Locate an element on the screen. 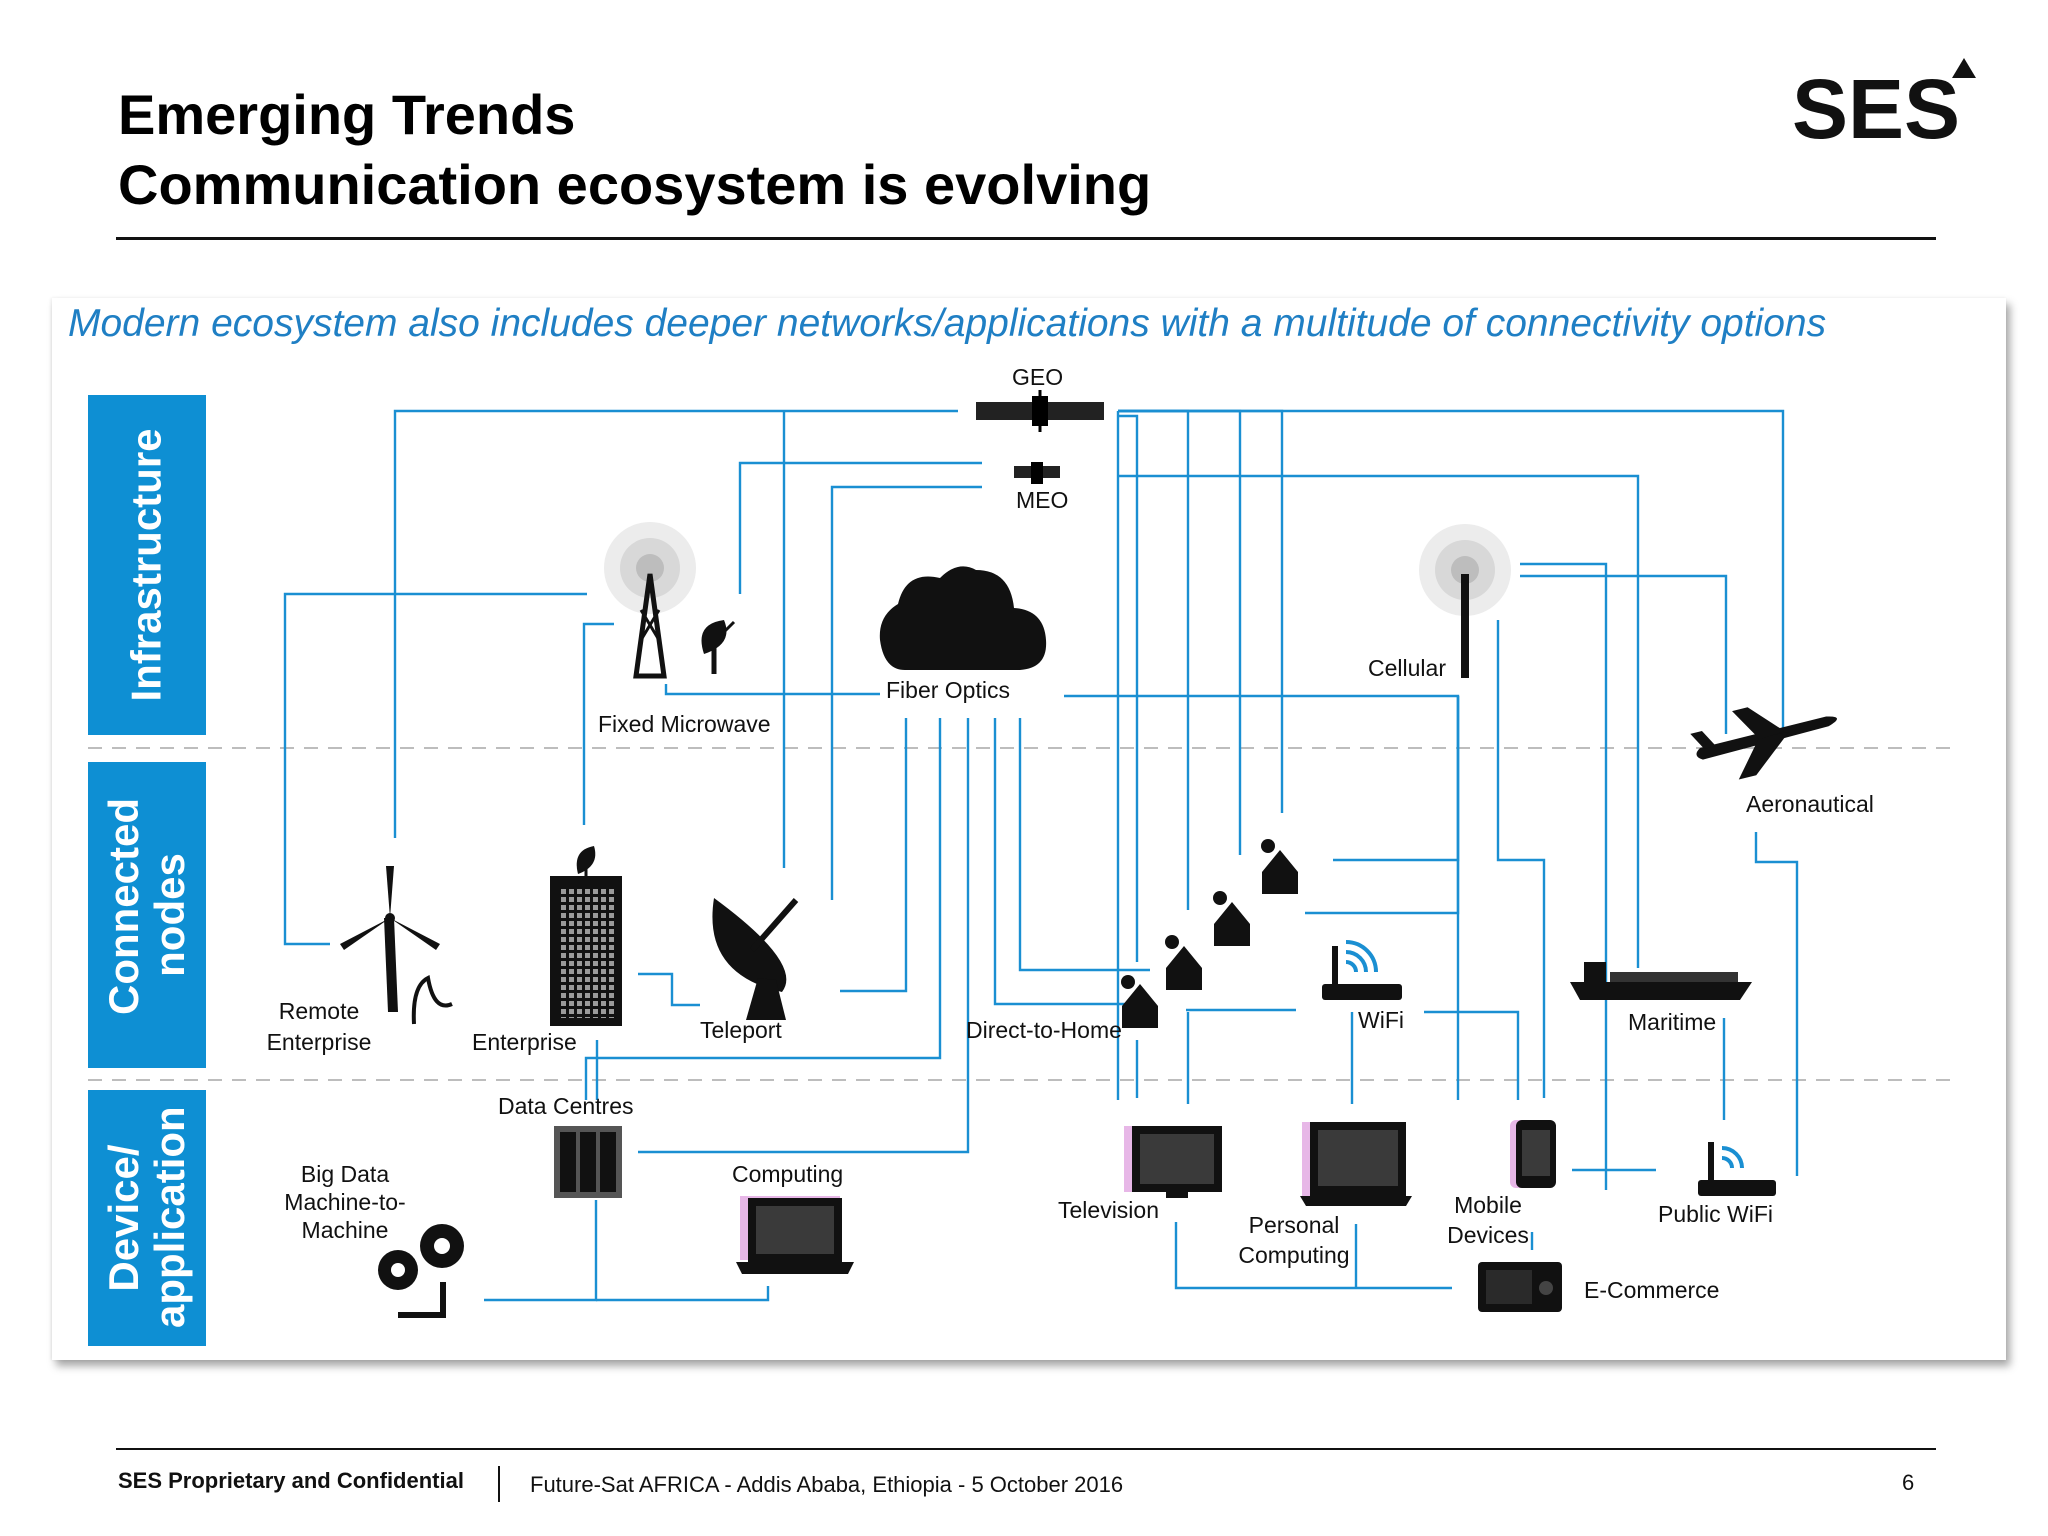  ses-logo: SES is located at coordinates (1892, 107).